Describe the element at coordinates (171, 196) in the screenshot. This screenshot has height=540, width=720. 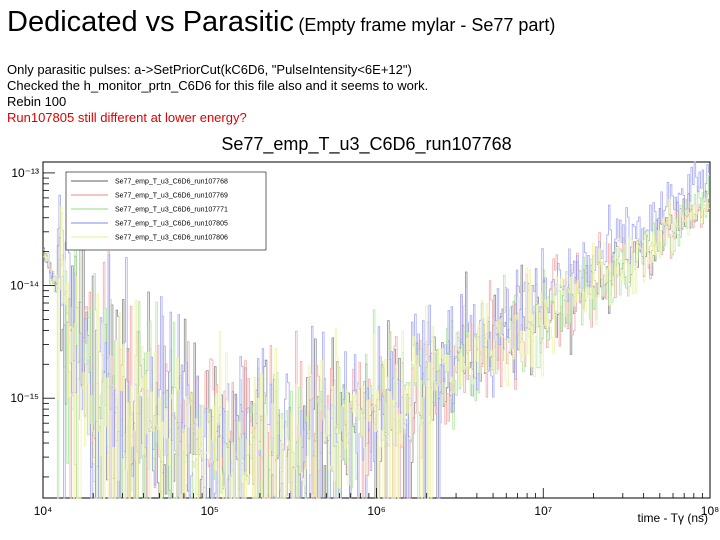
I see `legend-entry: Se77_emp_T_u3_C6D6_run107769` at that location.